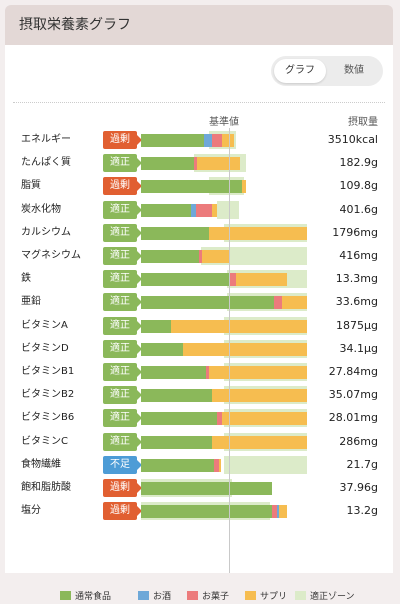 The height and width of the screenshot is (604, 400). I want to click on status-badge: 不足, so click(122, 464).